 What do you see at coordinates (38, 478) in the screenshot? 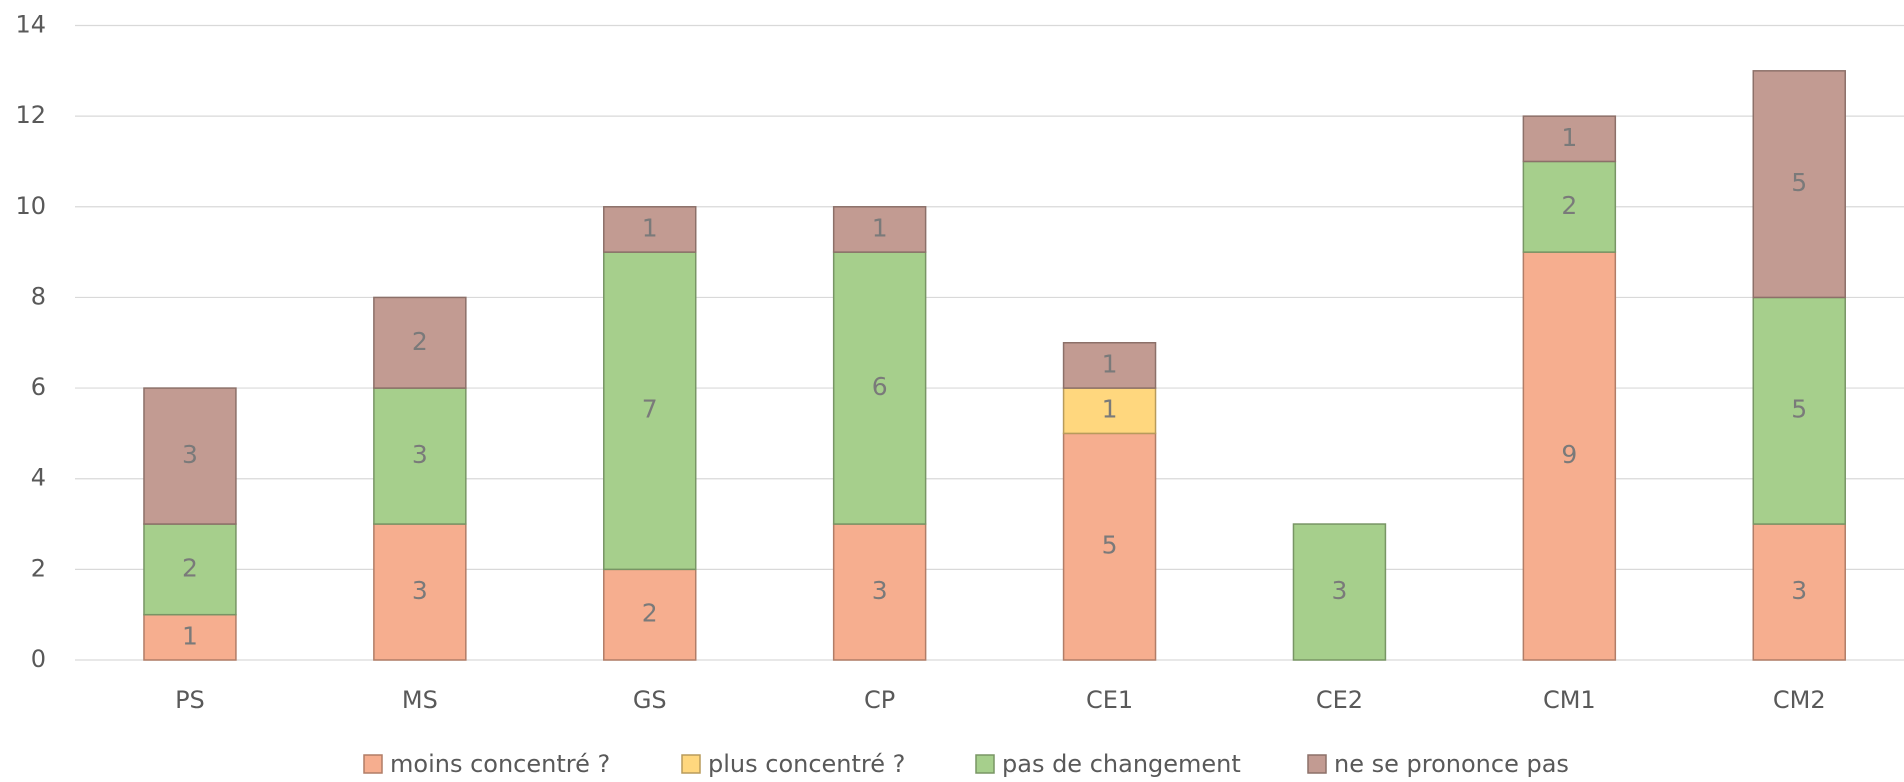
I see `y-tick-label: 4` at bounding box center [38, 478].